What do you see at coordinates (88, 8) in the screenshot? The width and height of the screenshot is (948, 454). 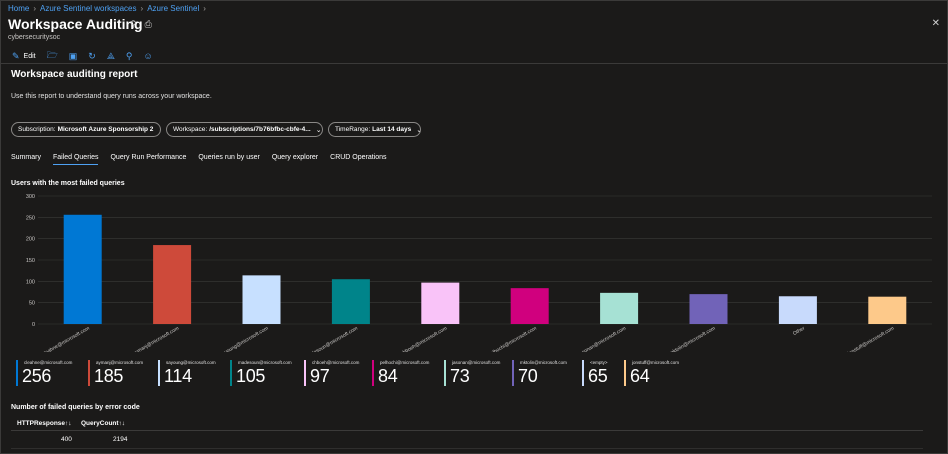 I see `breadcrumb-workspaces: Azure Sentinel workspaces` at bounding box center [88, 8].